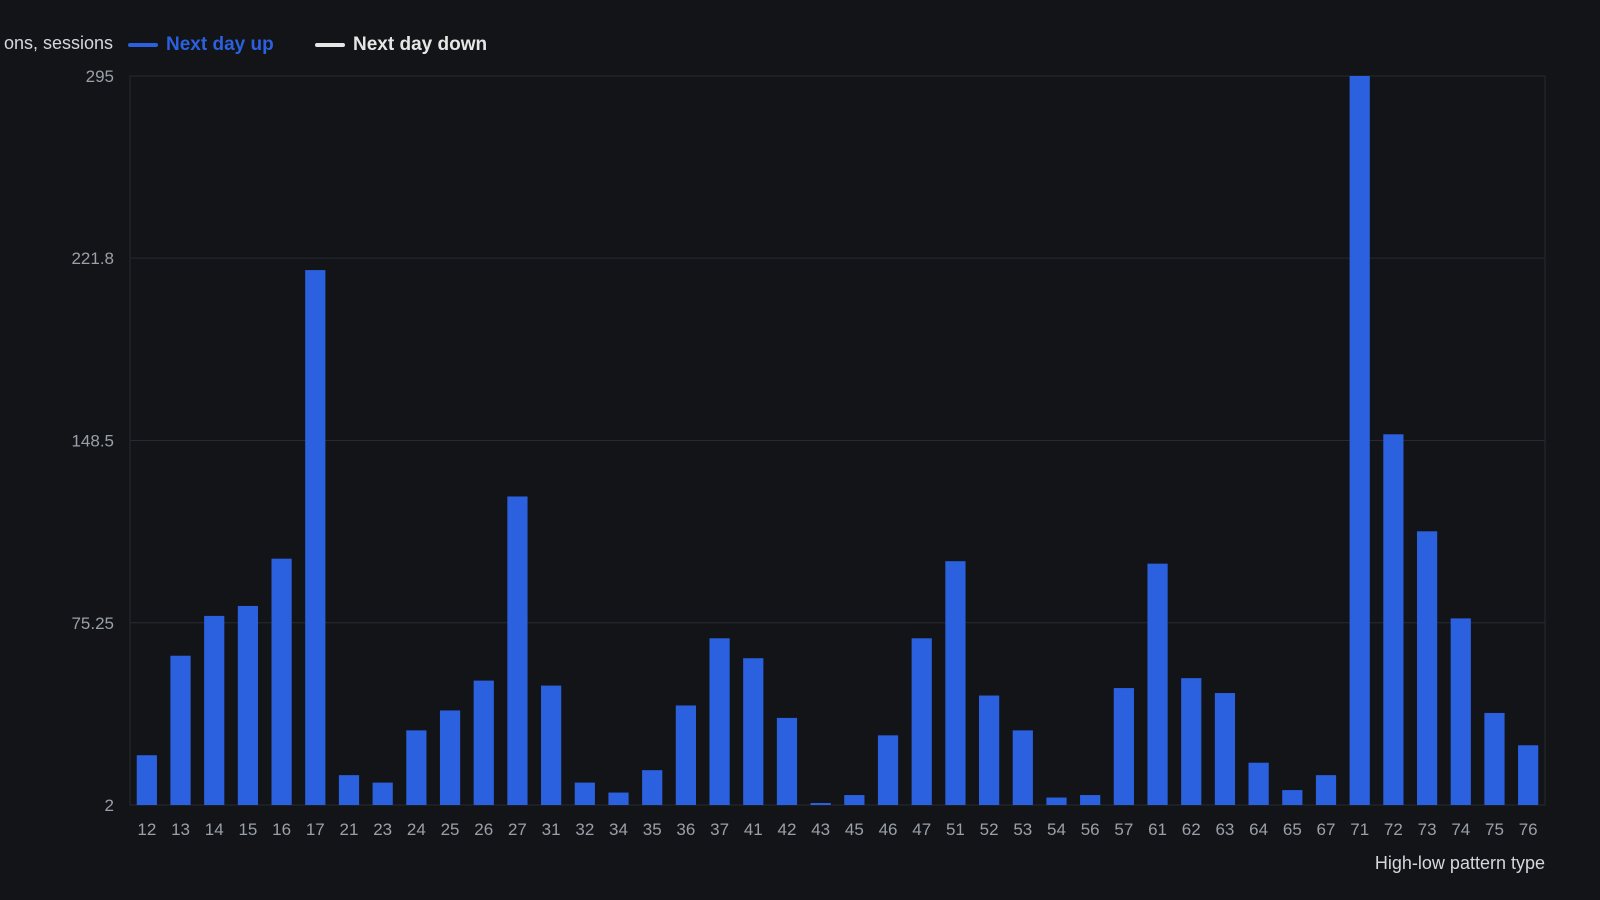 Image resolution: width=1600 pixels, height=900 pixels. What do you see at coordinates (584, 829) in the screenshot?
I see `x-tick-label: 32` at bounding box center [584, 829].